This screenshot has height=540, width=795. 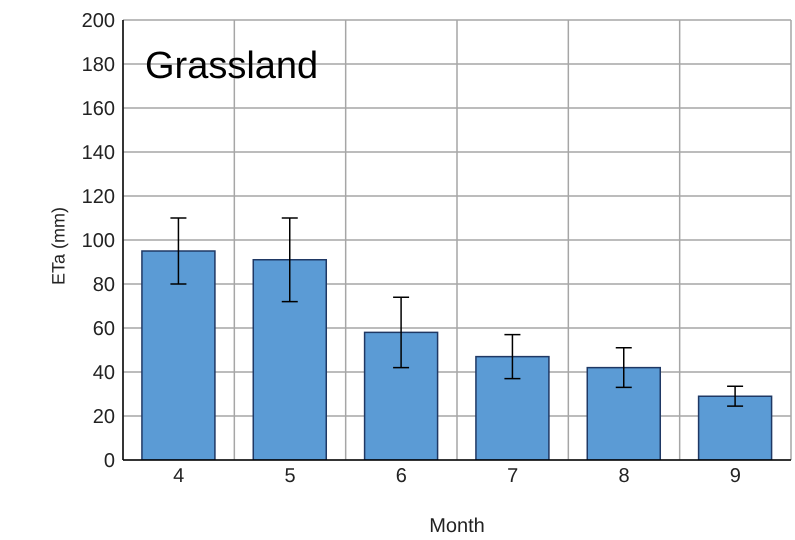 What do you see at coordinates (735, 476) in the screenshot?
I see `x-tick-label: 9` at bounding box center [735, 476].